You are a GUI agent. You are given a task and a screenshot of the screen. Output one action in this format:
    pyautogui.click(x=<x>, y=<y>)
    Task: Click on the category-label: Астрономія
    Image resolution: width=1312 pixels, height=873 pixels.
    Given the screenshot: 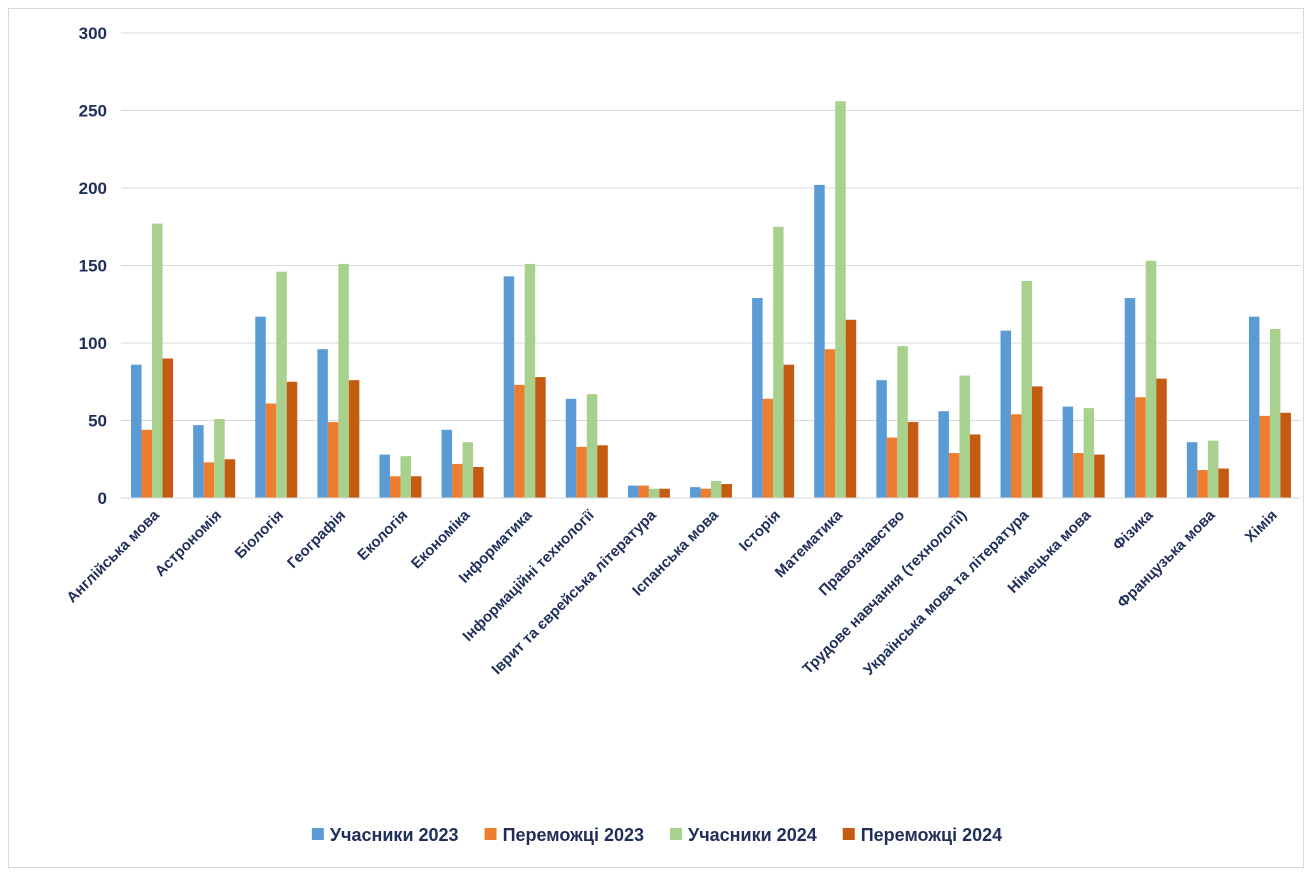 What is the action you would take?
    pyautogui.click(x=188, y=543)
    